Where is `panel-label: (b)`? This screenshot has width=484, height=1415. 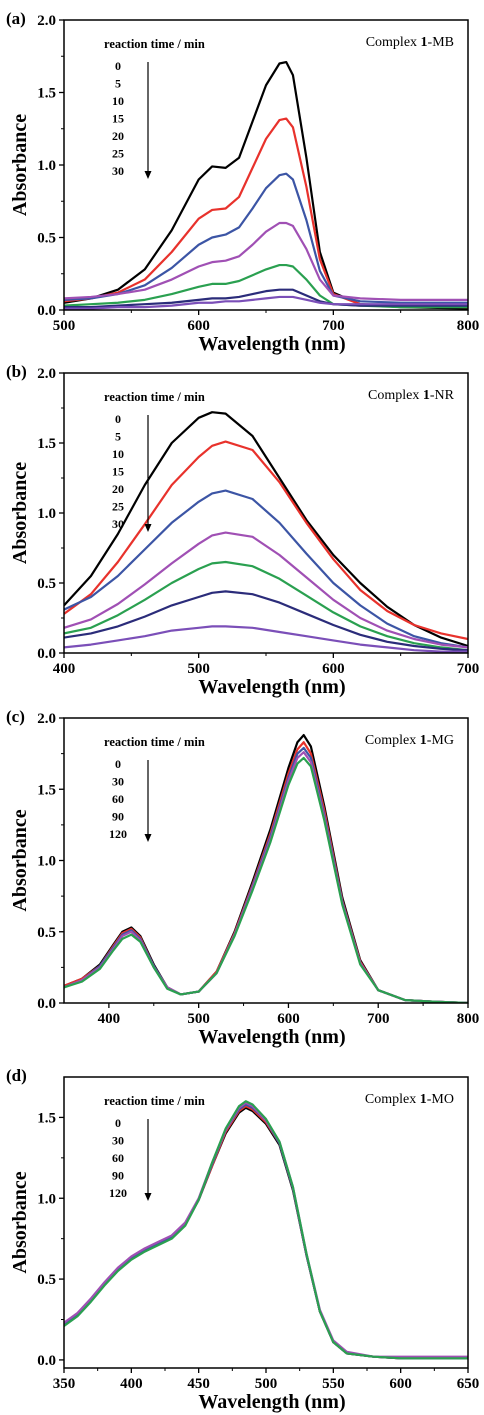
panel-label: (b) is located at coordinates (16, 371).